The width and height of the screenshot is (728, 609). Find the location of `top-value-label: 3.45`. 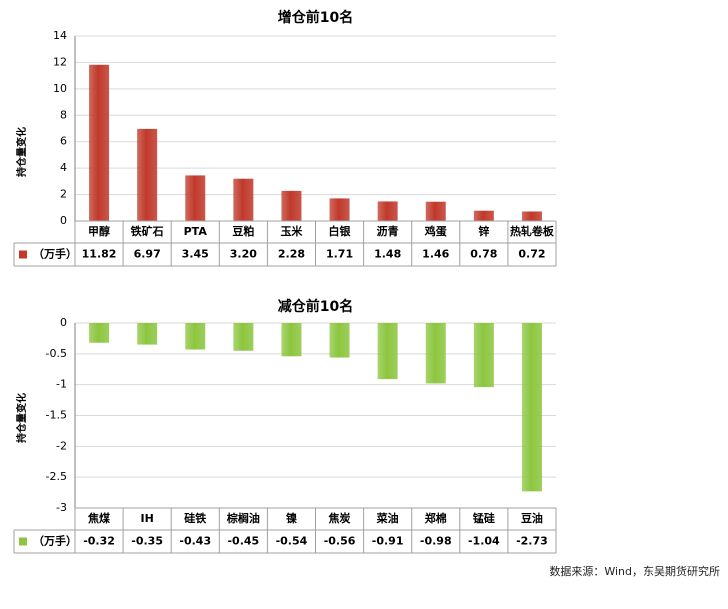

top-value-label: 3.45 is located at coordinates (195, 254).